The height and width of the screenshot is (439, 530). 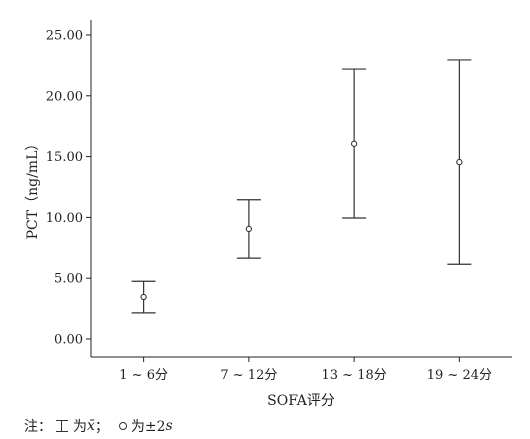 What do you see at coordinates (122, 426) in the screenshot?
I see `mean-dot-icon` at bounding box center [122, 426].